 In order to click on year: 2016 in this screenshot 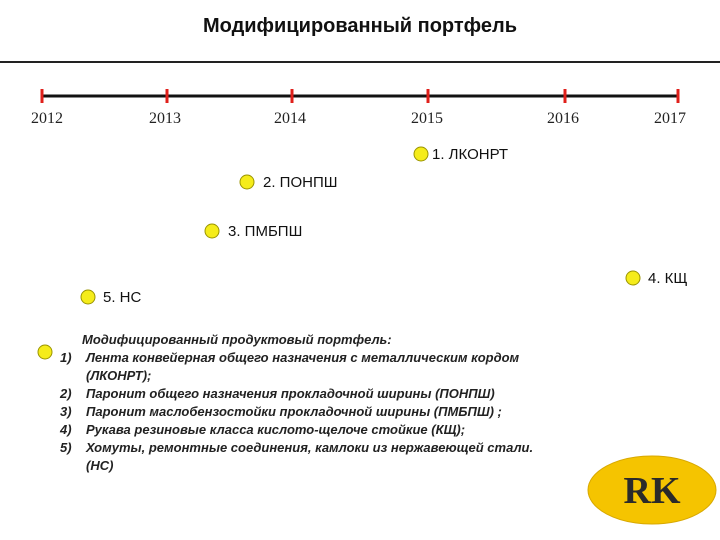, I will do `click(563, 118)`.